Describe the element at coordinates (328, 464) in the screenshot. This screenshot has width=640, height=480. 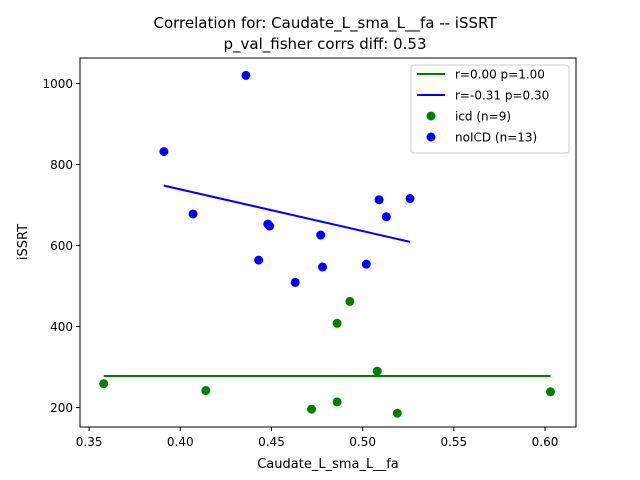
I see `x-axis-label: Caudate_L_sma_L__fa` at that location.